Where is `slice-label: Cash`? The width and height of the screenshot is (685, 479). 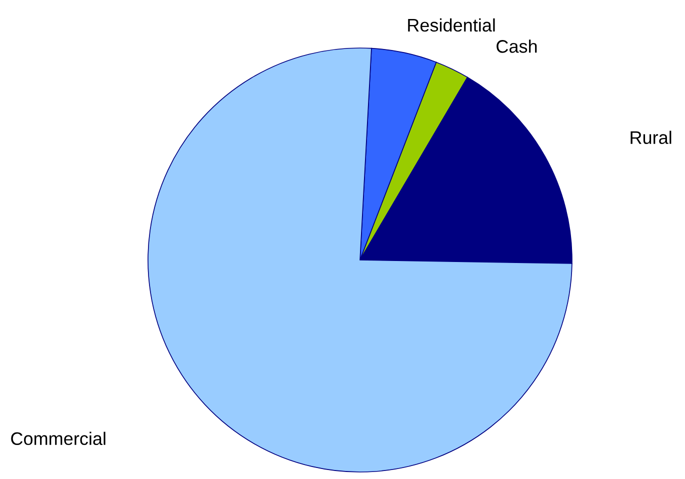
slice-label: Cash is located at coordinates (516, 46).